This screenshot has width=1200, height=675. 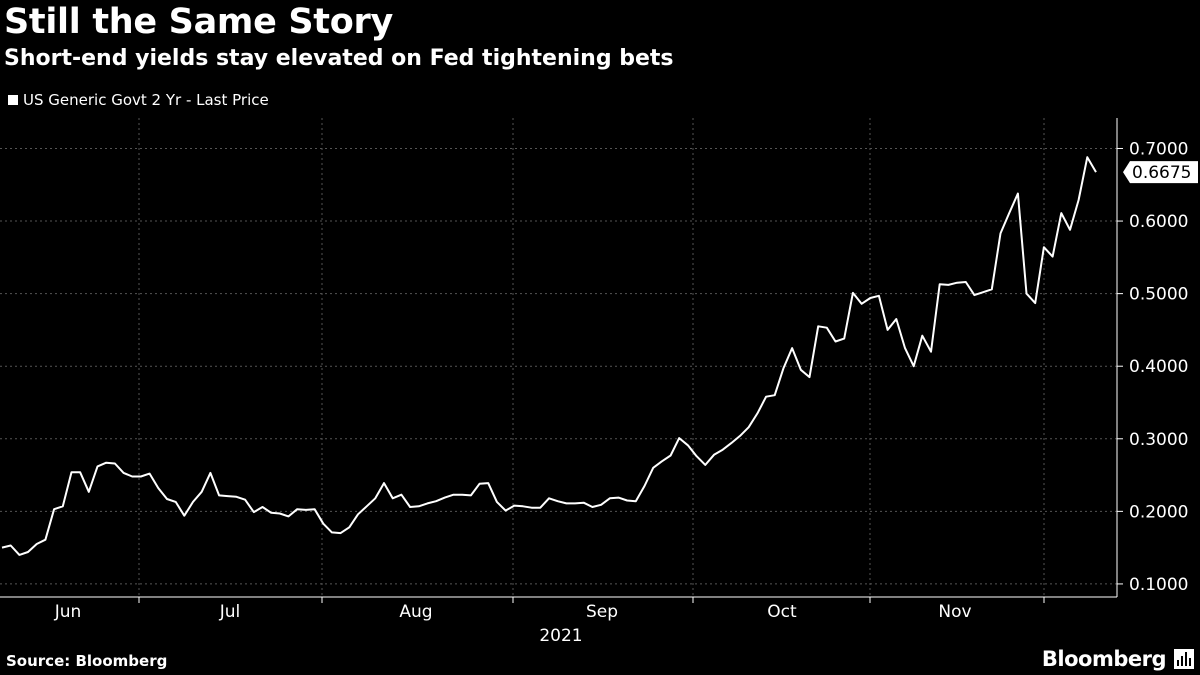 I want to click on bloomberg-logo-icon, so click(x=1184, y=659).